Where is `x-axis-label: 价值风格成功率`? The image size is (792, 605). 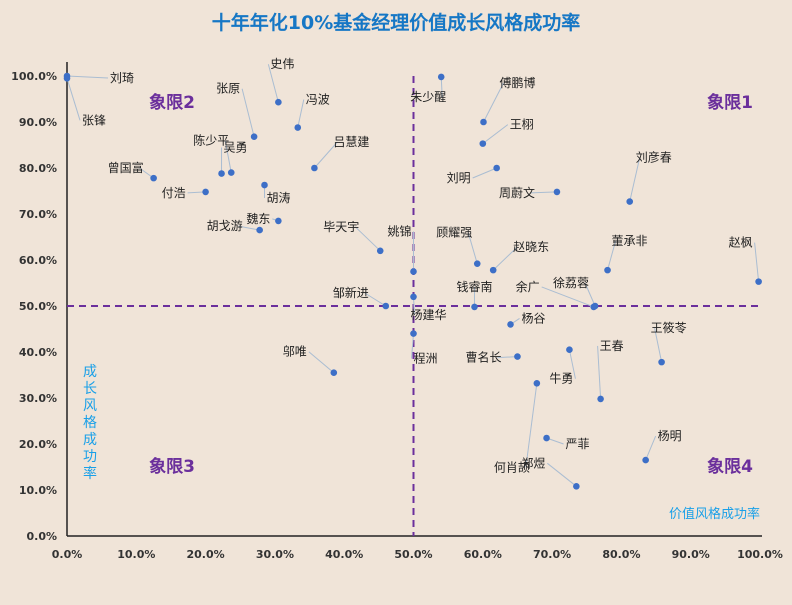 x-axis-label: 价值风格成功率 is located at coordinates (714, 514).